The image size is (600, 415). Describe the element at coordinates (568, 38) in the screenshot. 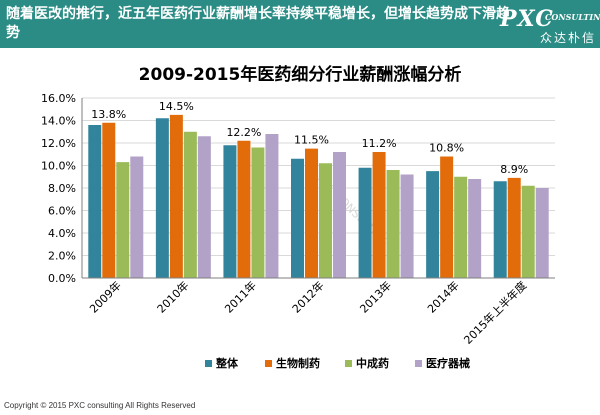

I see `logo-chinese-name: 众达朴信` at that location.